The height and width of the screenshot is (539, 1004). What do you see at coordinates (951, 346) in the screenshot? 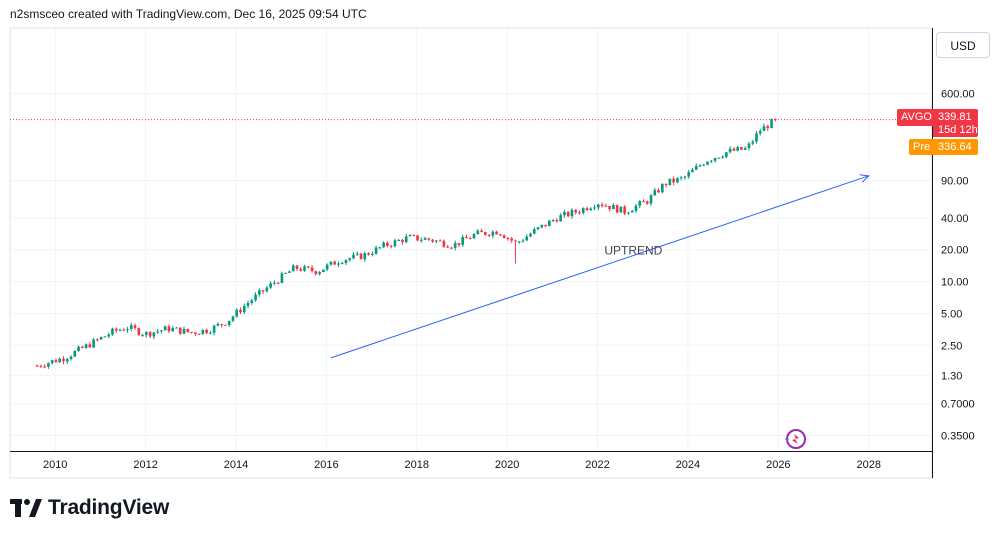
I see `y-tick-label: 2.50` at bounding box center [951, 346].